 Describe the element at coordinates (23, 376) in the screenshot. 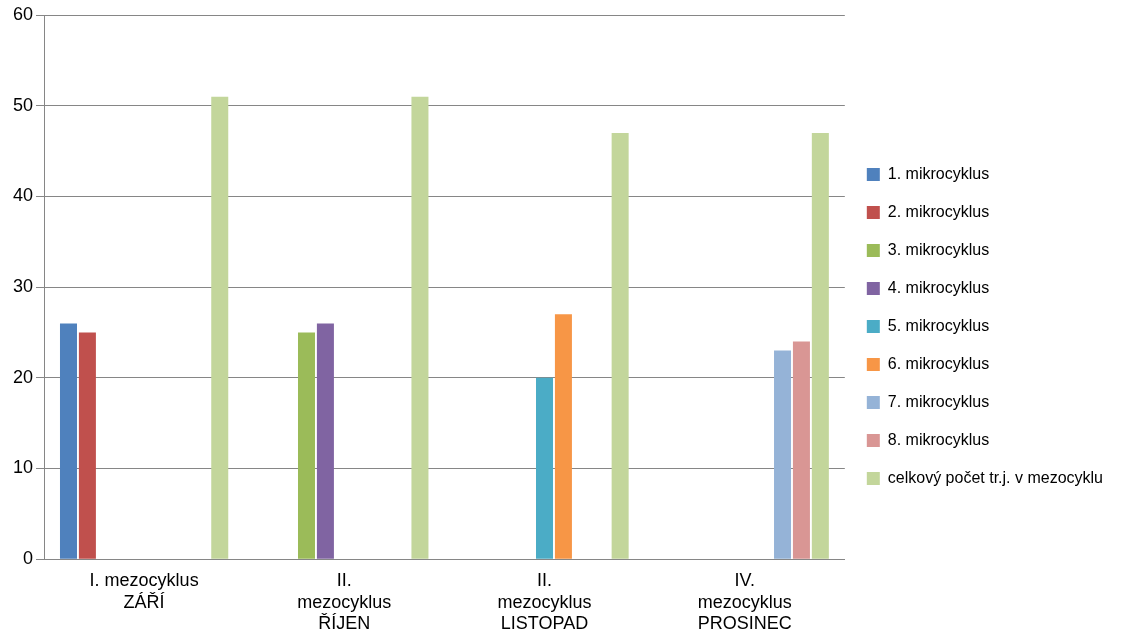

I see `y-tick-label: 20` at that location.